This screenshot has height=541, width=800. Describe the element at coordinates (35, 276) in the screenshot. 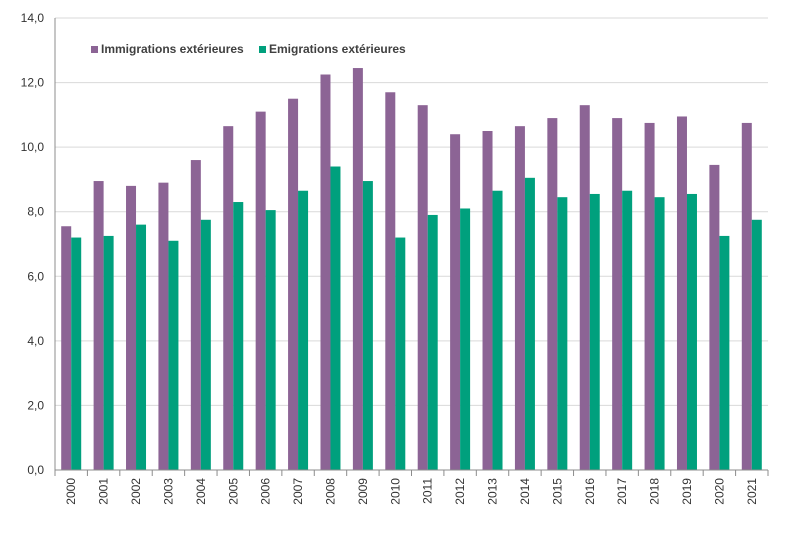

I see `y-tick-label: 6,0` at that location.